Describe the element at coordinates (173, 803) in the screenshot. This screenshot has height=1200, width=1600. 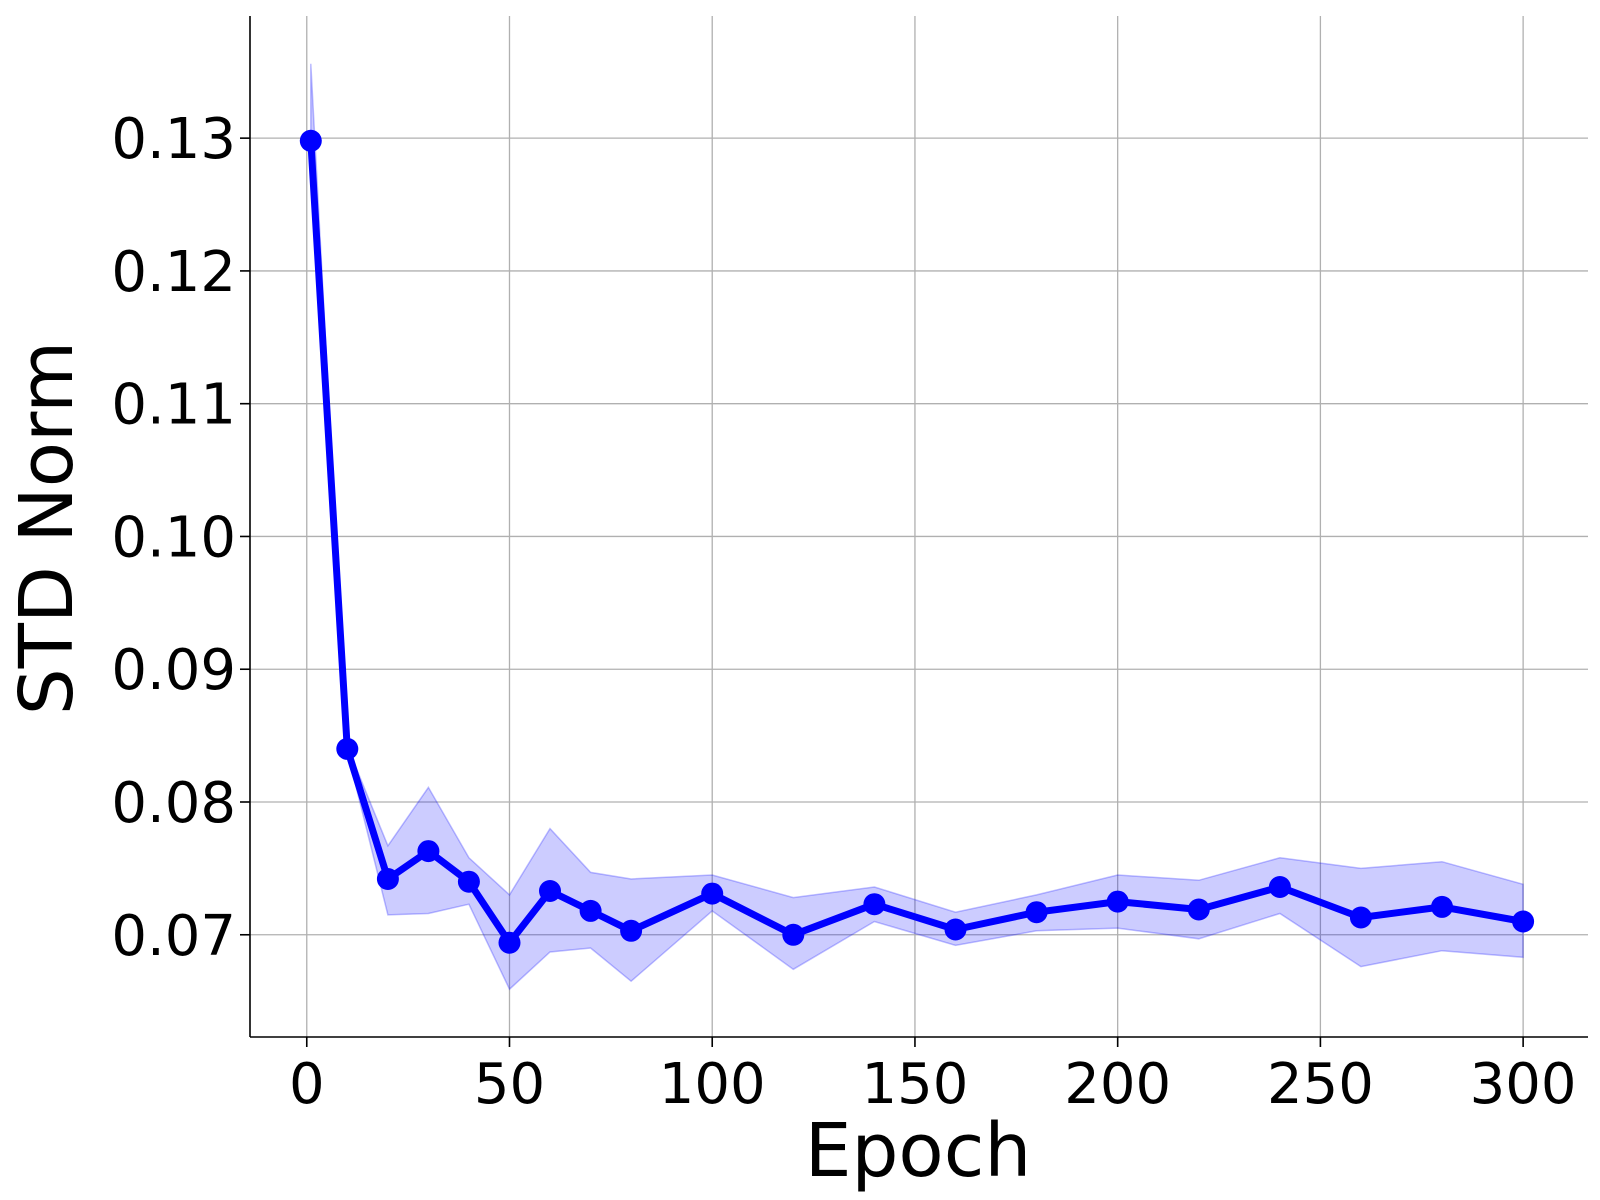
I see `y-tick-label: 0.08` at that location.